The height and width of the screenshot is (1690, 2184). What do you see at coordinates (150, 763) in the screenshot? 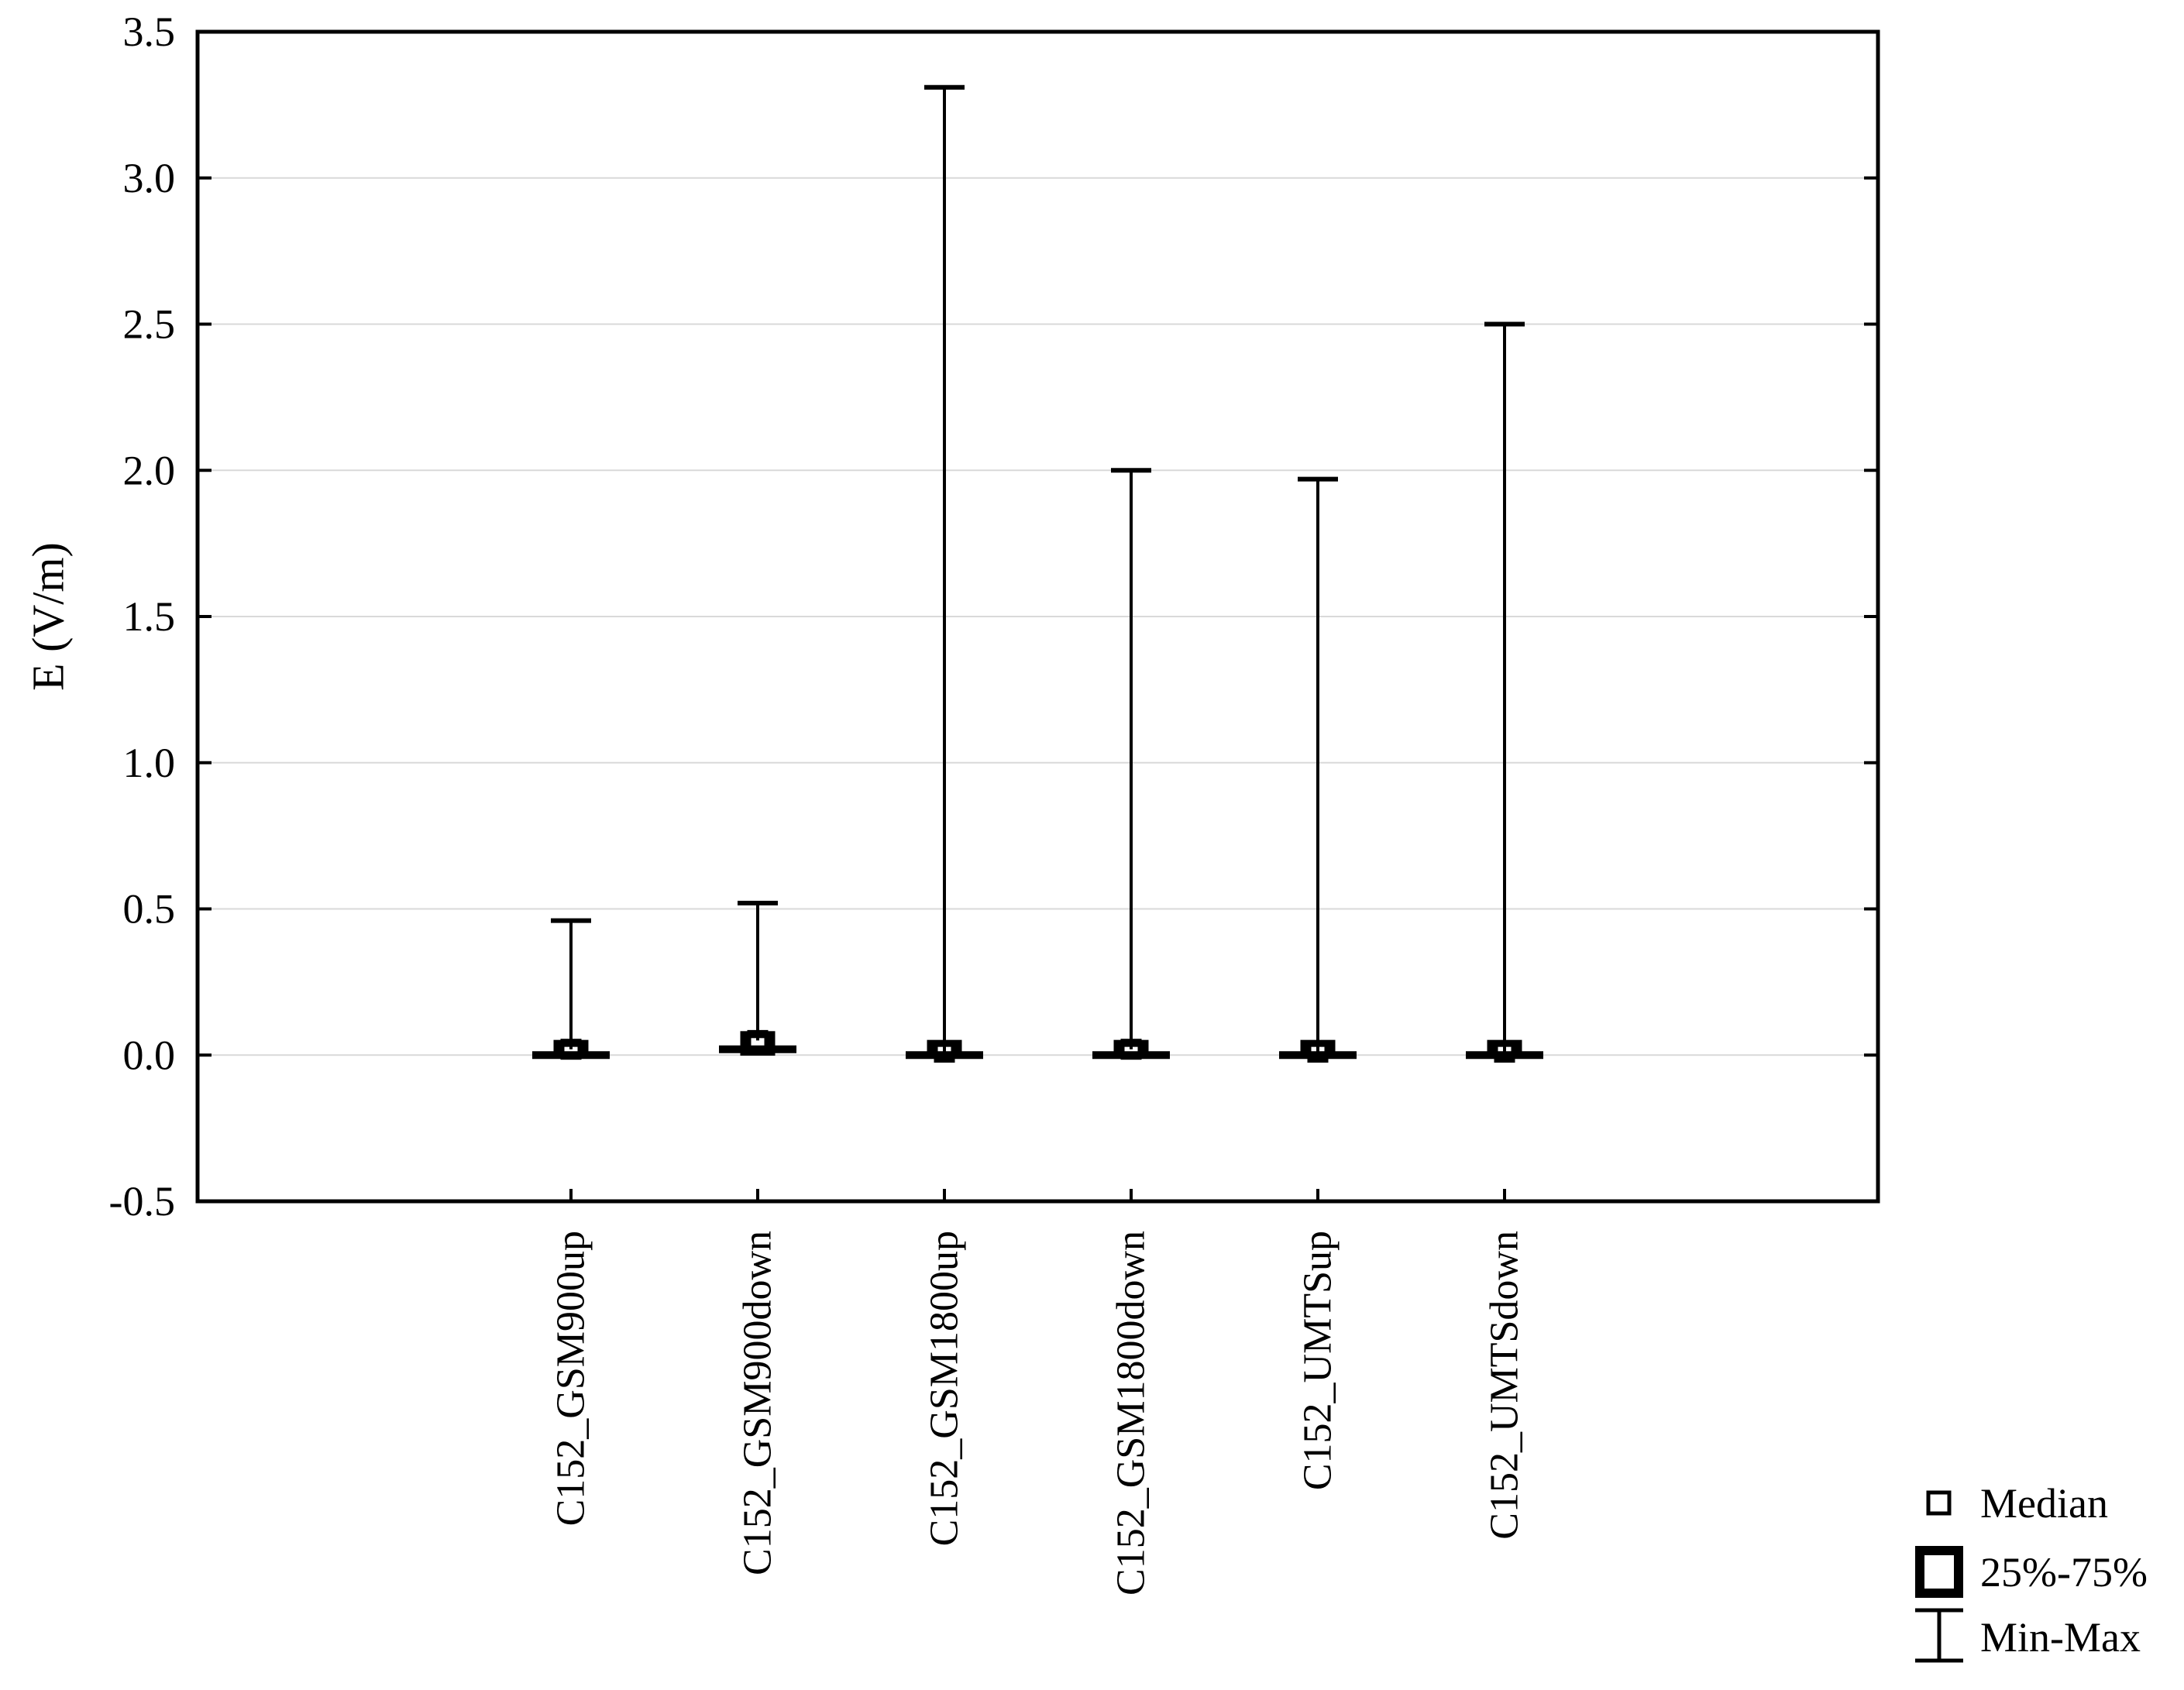
I see `y-tick-label: 1.0` at bounding box center [150, 763].